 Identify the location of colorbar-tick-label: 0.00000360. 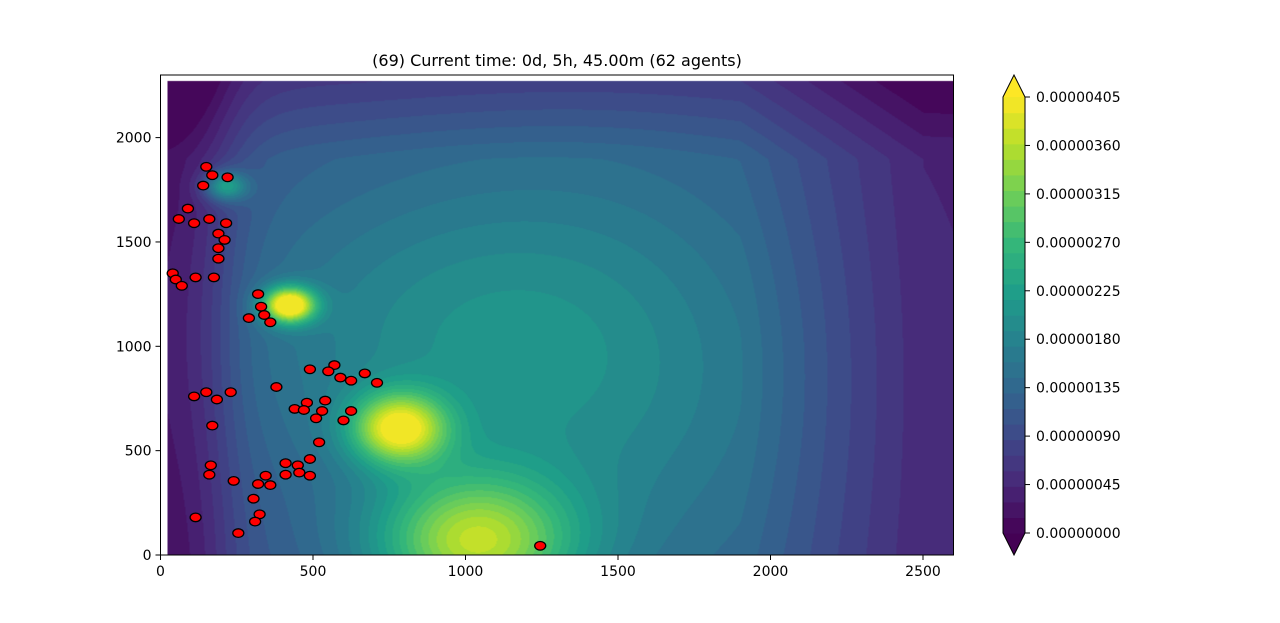
(1078, 146).